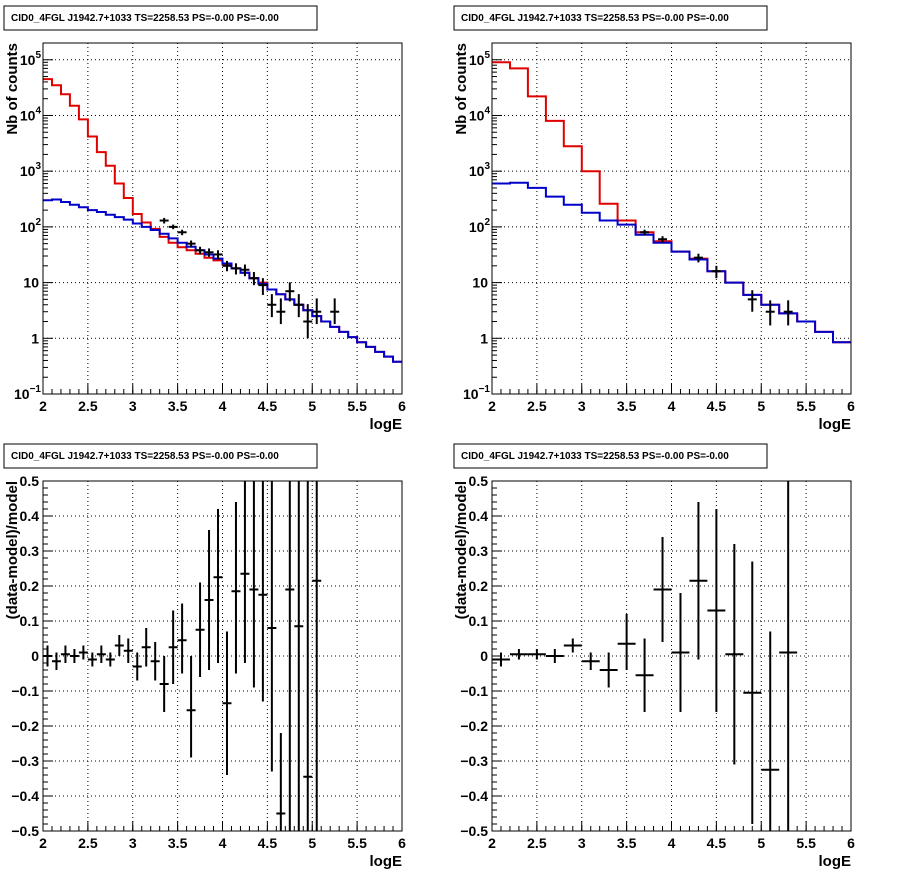 Image resolution: width=898 pixels, height=875 pixels. I want to click on y-tick-label: −0.1, so click(474, 691).